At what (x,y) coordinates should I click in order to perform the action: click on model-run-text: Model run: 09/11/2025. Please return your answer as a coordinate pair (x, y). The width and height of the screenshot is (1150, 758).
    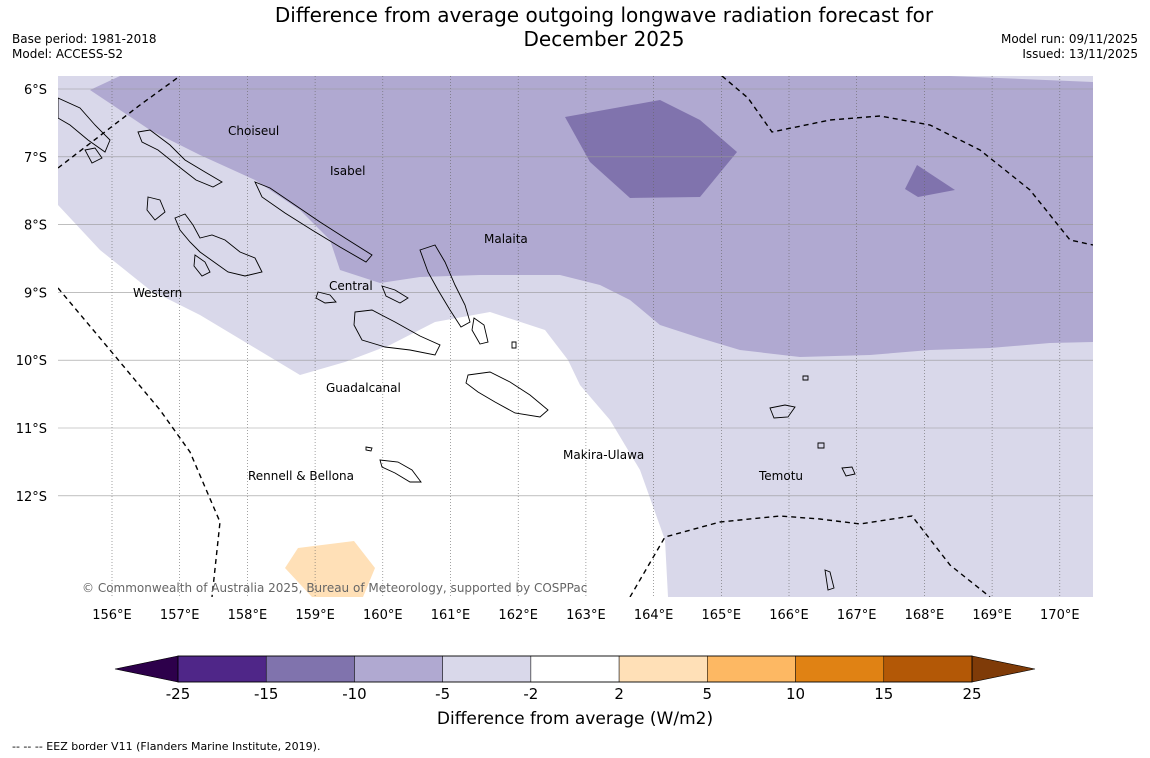
    Looking at the image, I should click on (1069, 39).